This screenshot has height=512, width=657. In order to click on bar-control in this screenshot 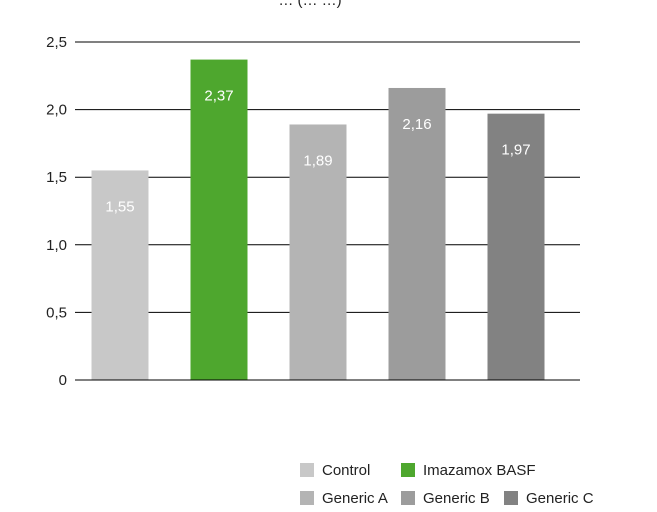, I will do `click(120, 275)`.